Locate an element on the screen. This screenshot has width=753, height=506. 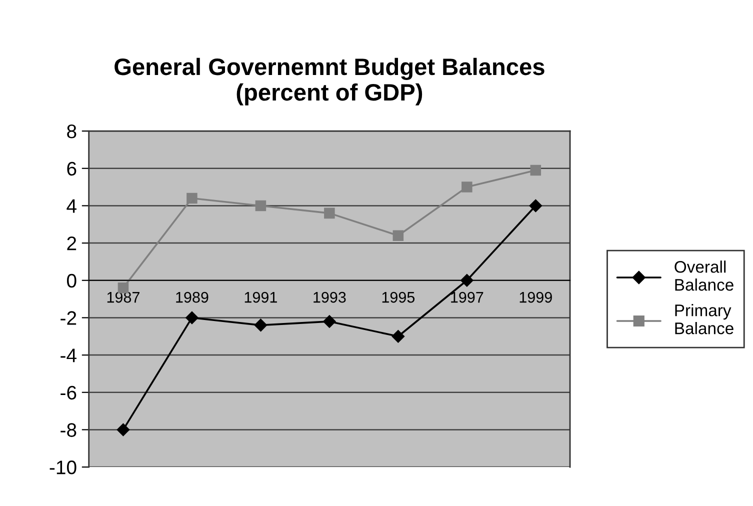
y-tick-label: 4 is located at coordinates (71, 206).